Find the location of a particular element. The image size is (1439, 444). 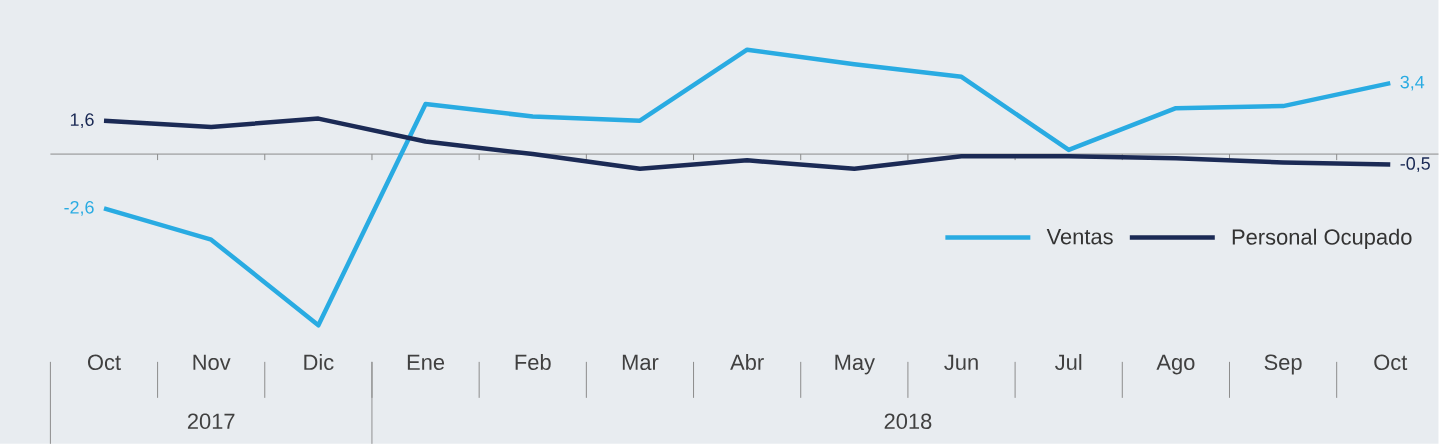

x-tick-label: Jul is located at coordinates (1068, 361).